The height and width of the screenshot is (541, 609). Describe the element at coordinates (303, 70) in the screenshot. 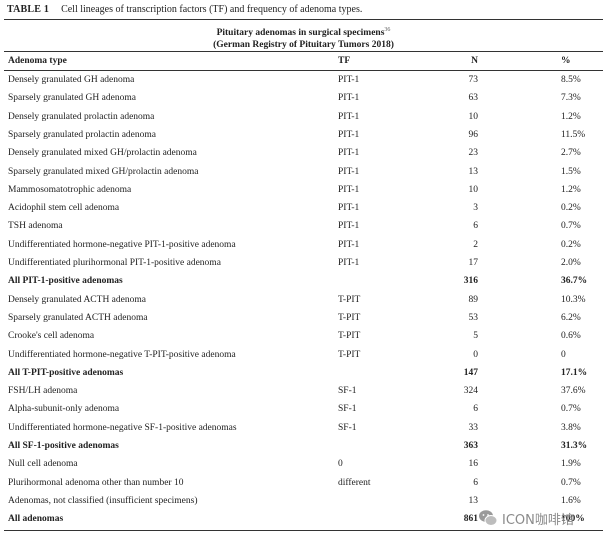

I see `column-header-rule` at that location.